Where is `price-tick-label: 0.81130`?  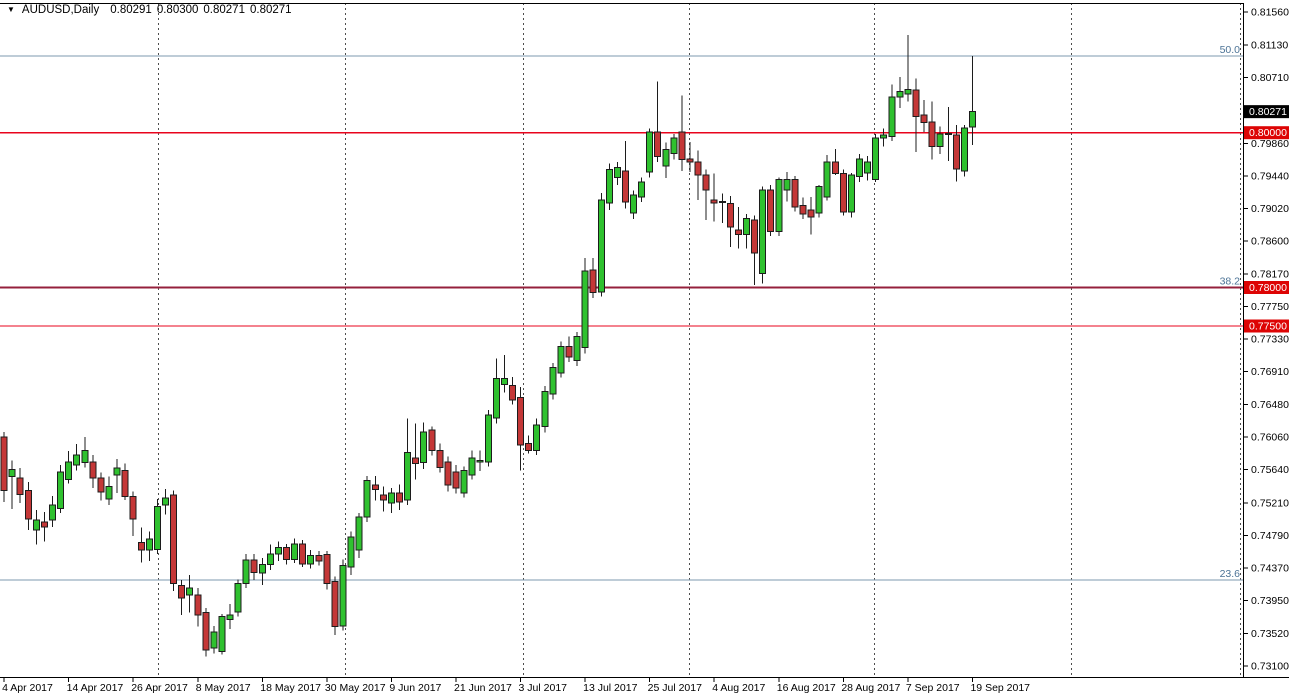
price-tick-label: 0.81130 is located at coordinates (1269, 46).